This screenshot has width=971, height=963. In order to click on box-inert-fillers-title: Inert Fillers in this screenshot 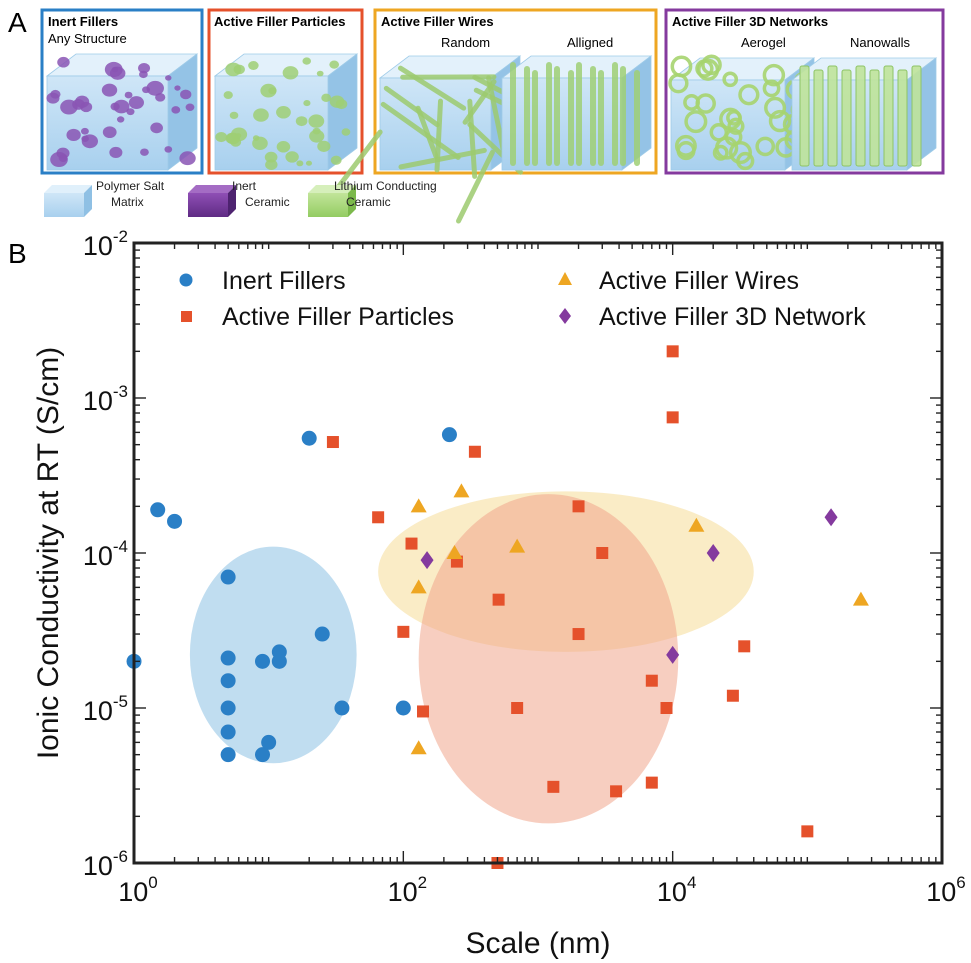, I will do `click(83, 21)`.